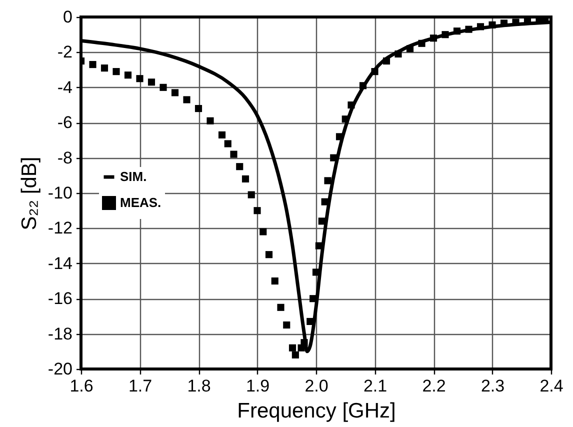 The height and width of the screenshot is (427, 573). I want to click on y-tick-label: -10, so click(60, 193).